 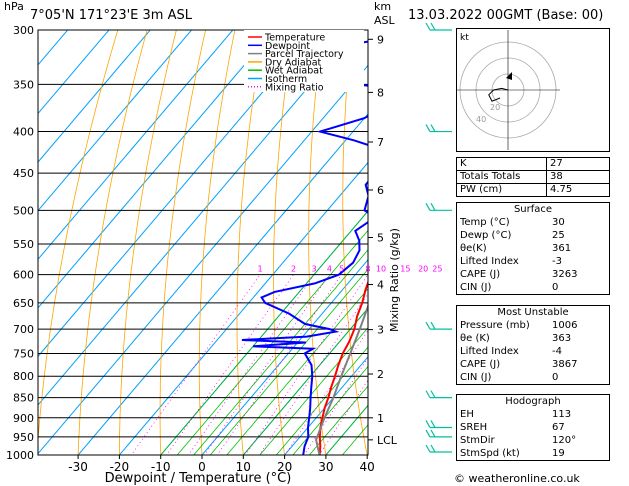 I want to click on row-value: 113, so click(x=562, y=414).